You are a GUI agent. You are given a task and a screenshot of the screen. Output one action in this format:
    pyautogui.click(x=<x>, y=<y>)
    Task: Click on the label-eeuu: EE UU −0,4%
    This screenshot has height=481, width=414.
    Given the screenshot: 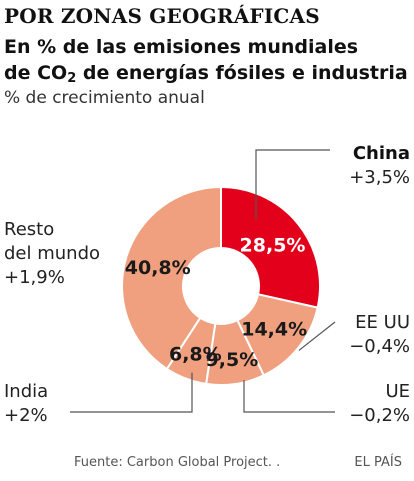 What is the action you would take?
    pyautogui.click(x=379, y=335)
    